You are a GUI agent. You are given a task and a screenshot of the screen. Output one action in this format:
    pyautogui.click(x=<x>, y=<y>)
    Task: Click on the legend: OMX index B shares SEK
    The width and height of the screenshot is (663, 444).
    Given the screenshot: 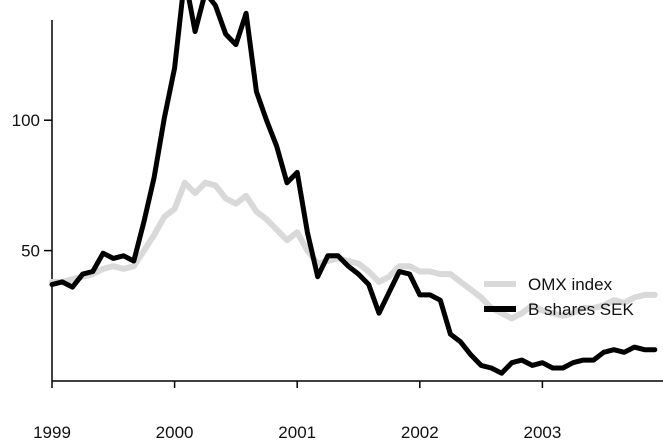 What is the action you would take?
    pyautogui.click(x=559, y=297)
    